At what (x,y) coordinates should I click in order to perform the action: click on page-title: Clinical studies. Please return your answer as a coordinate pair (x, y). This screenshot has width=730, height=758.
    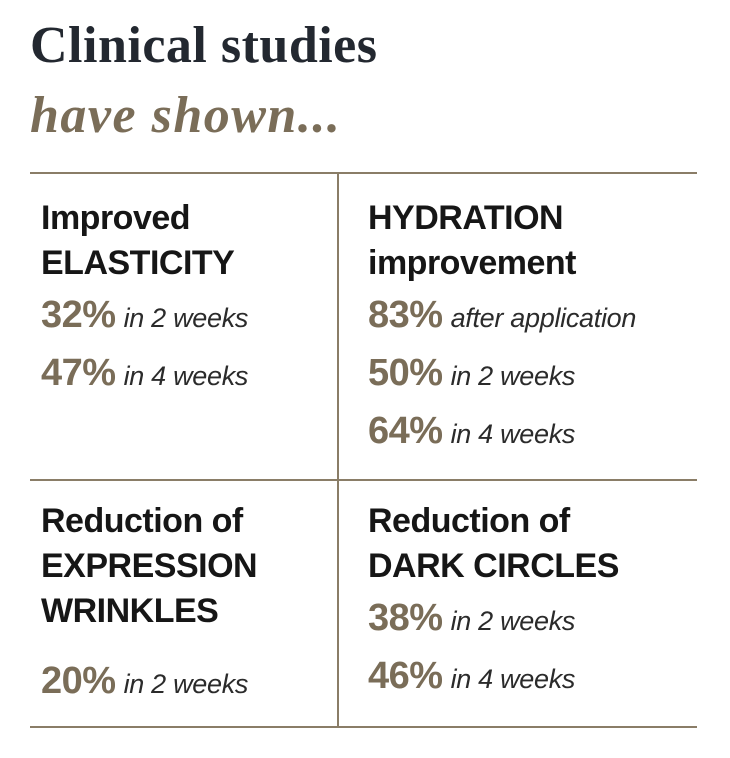
    Looking at the image, I should click on (204, 45).